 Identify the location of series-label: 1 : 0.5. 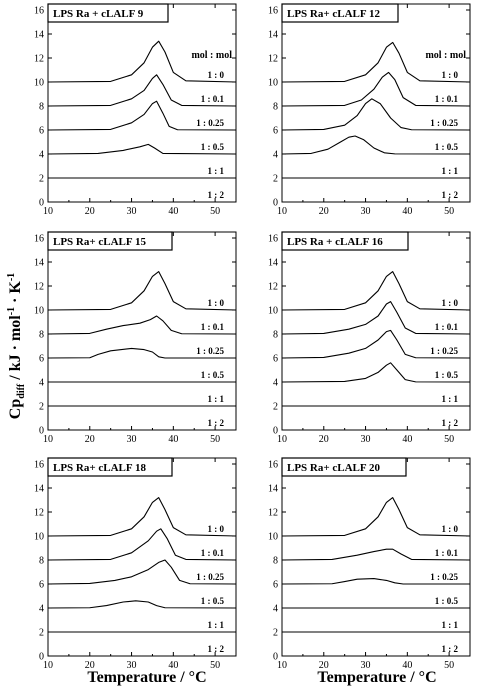
(213, 147).